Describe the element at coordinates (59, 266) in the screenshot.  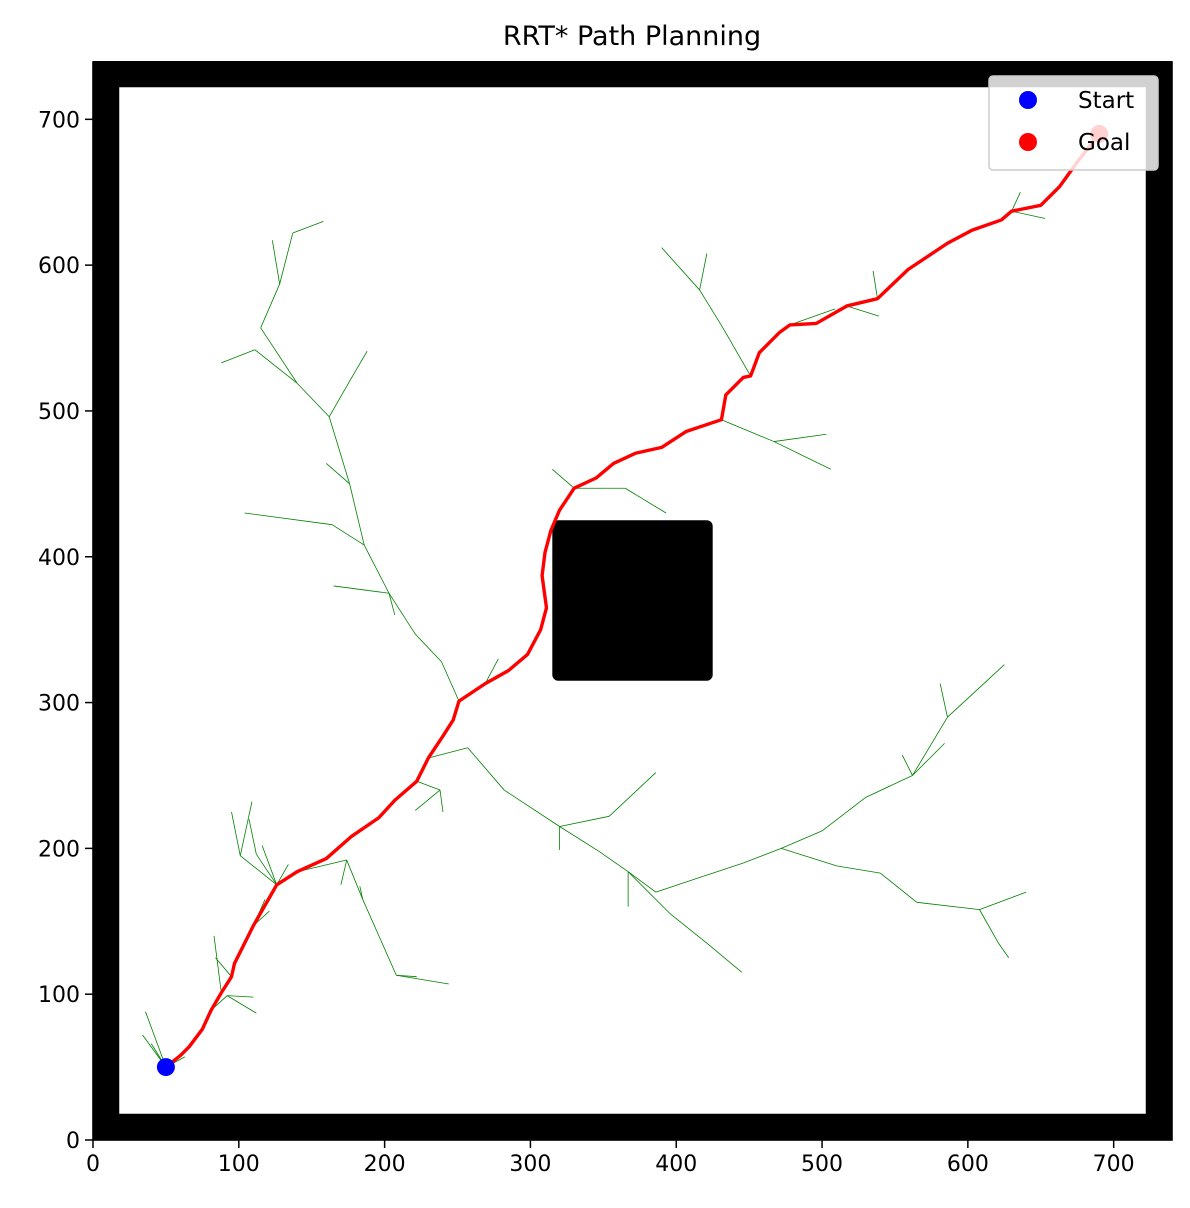
I see `y-tick-label: 600` at that location.